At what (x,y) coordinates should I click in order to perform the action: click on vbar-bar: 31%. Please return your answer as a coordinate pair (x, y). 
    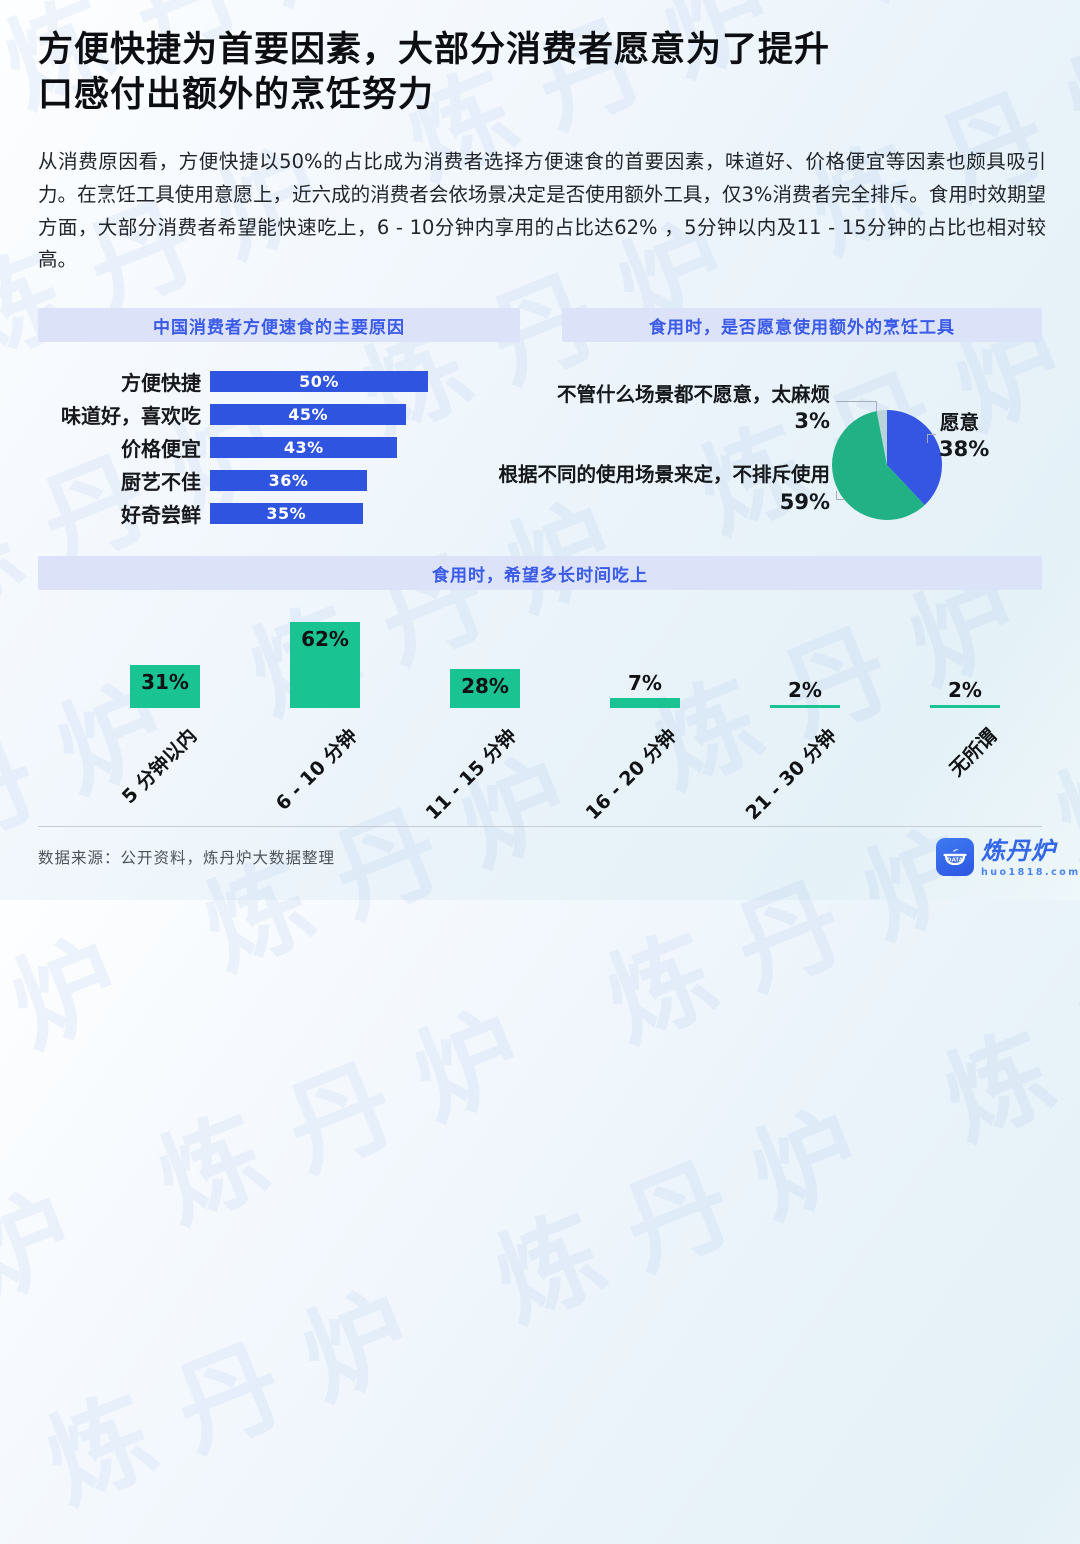
    Looking at the image, I should click on (165, 686).